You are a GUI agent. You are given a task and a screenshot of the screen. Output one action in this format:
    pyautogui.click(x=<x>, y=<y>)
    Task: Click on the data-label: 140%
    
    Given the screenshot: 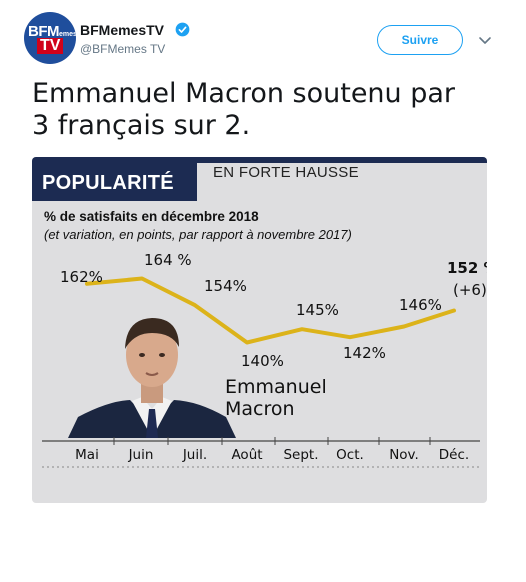 What is the action you would take?
    pyautogui.click(x=262, y=361)
    